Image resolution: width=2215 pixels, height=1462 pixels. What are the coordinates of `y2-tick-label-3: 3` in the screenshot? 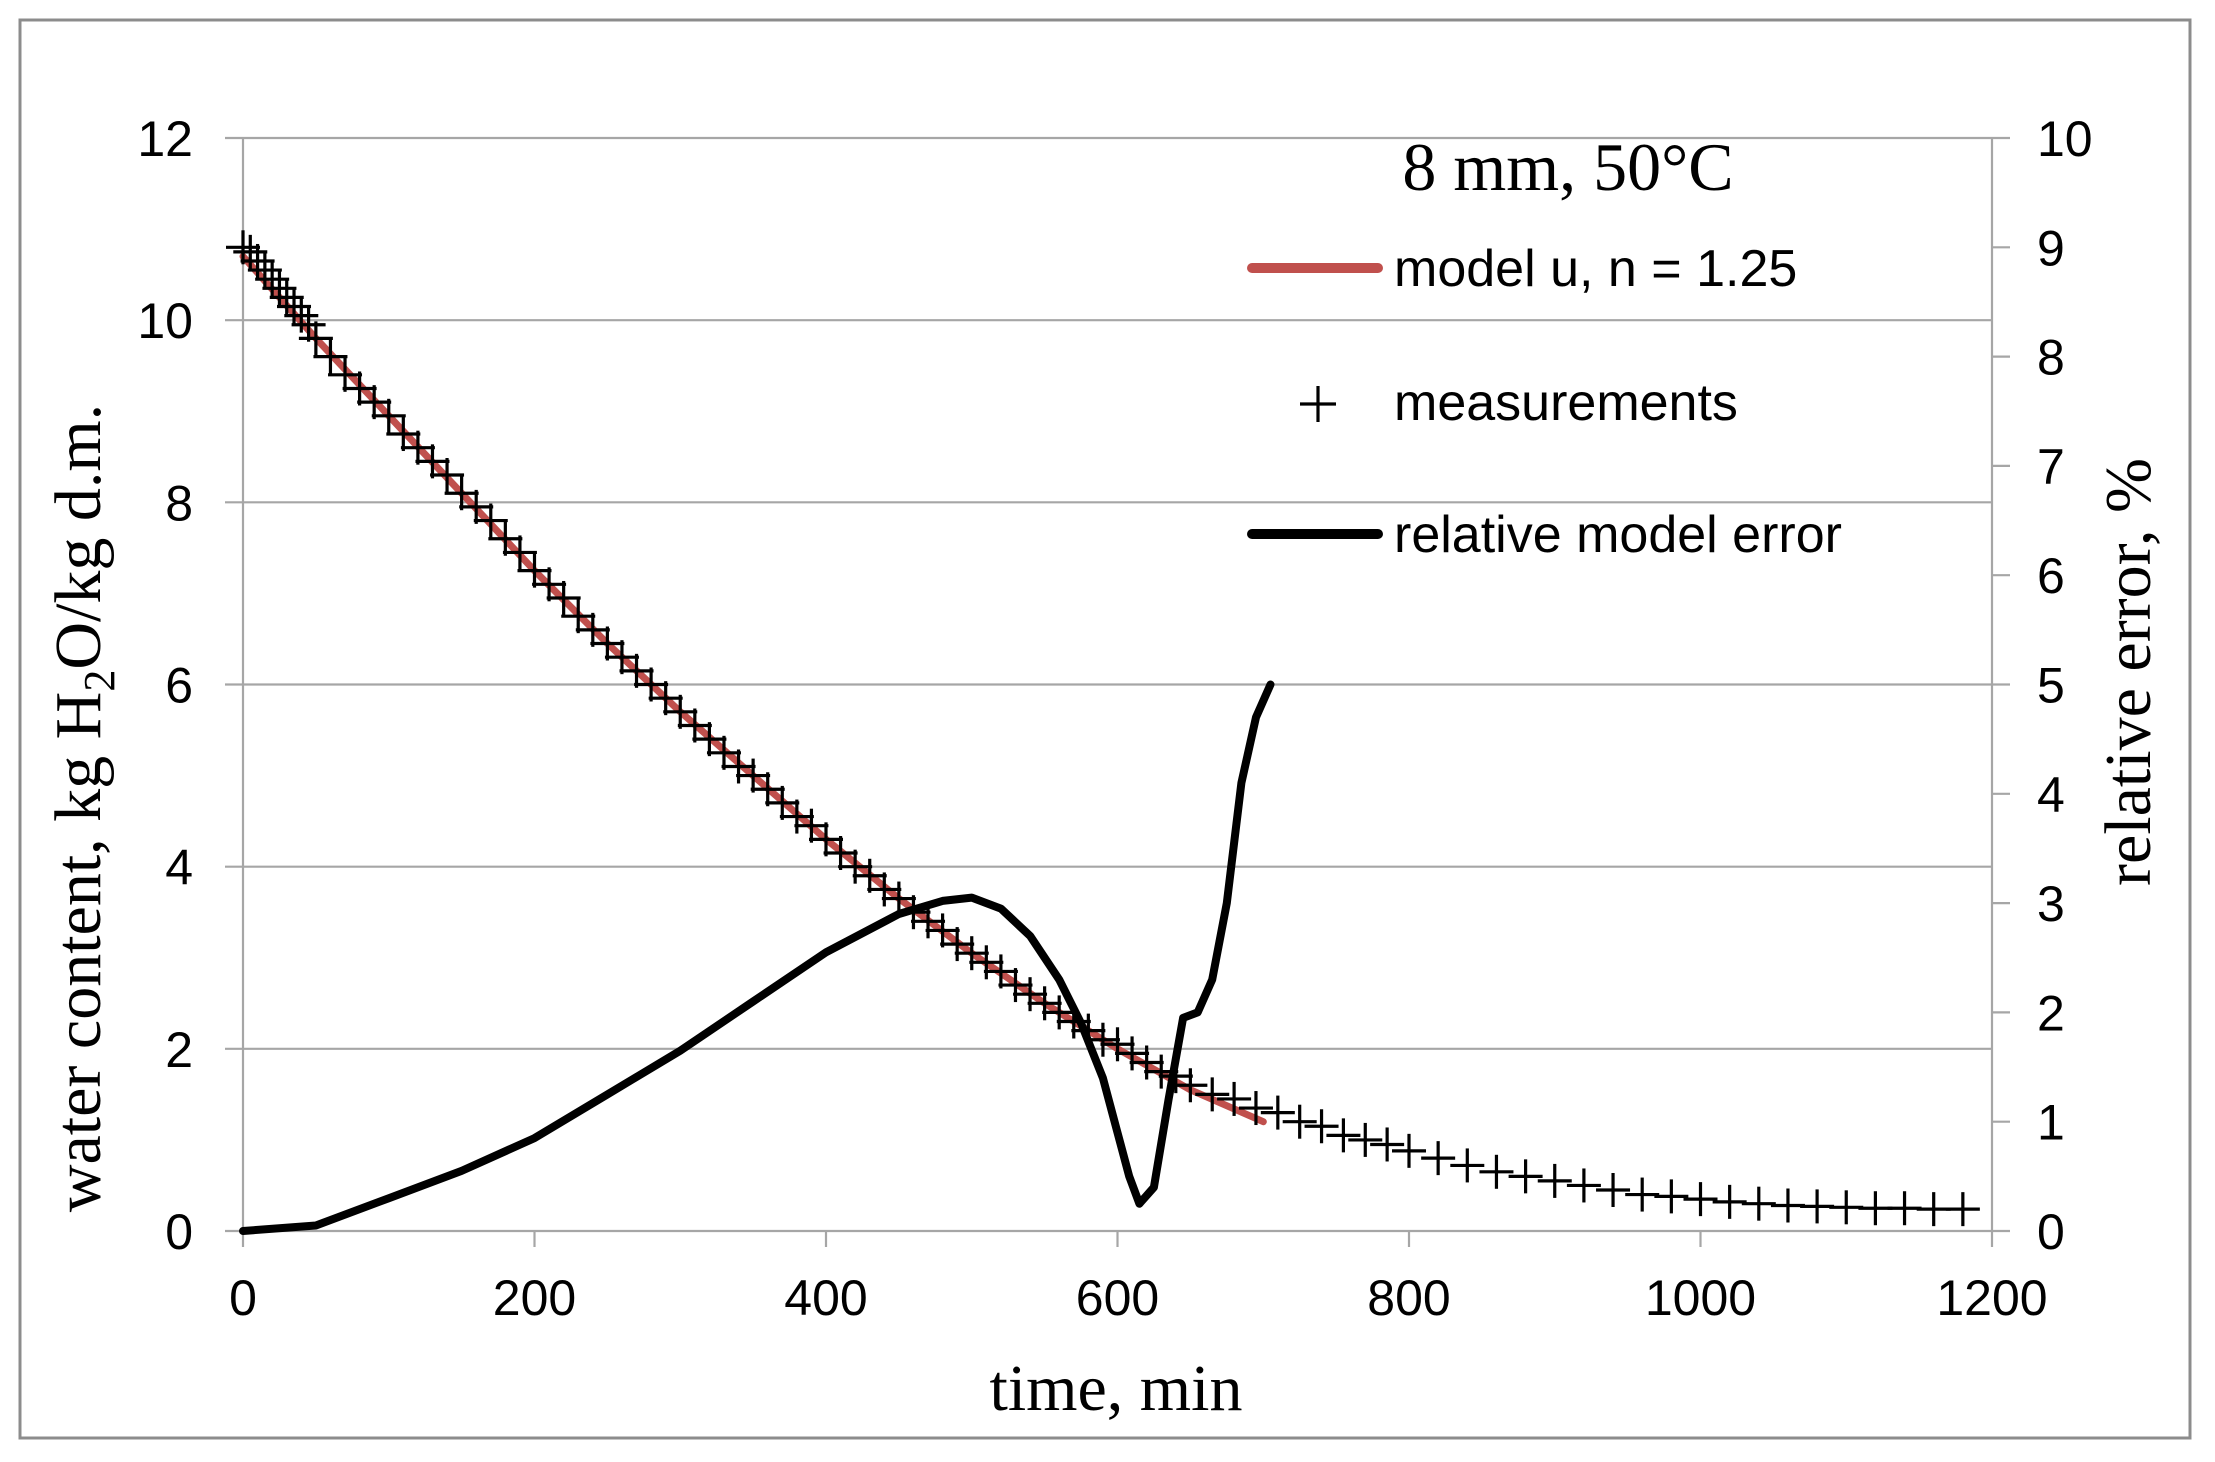 It's located at (2051, 904).